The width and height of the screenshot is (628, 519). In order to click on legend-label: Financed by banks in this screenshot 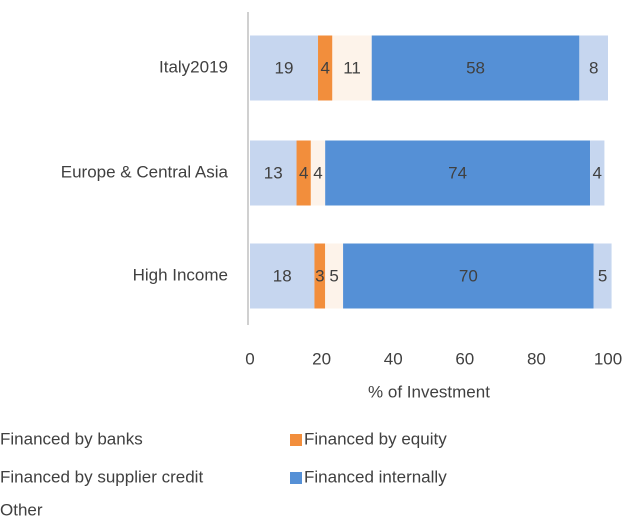, I will do `click(71, 438)`.